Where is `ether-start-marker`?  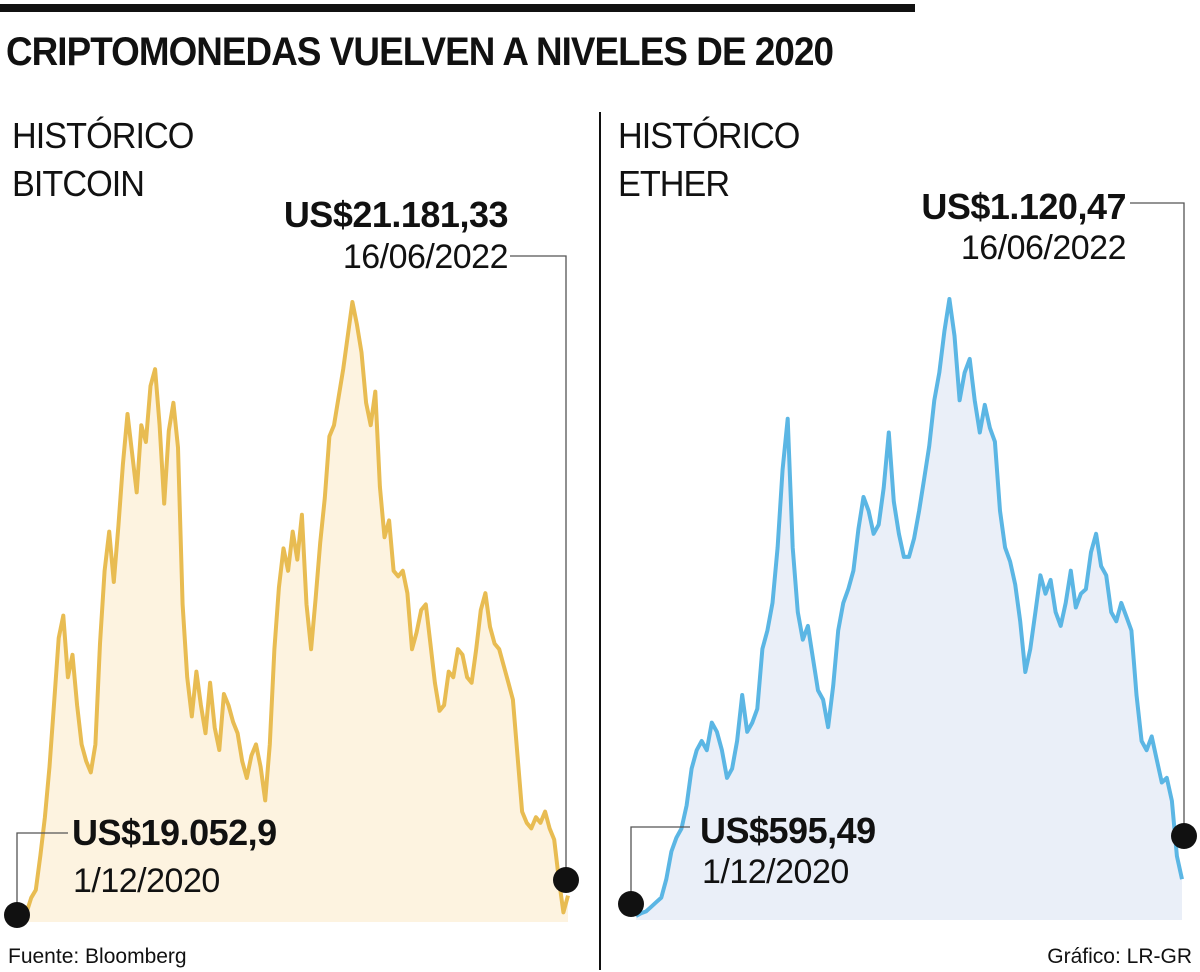
ether-start-marker is located at coordinates (631, 904).